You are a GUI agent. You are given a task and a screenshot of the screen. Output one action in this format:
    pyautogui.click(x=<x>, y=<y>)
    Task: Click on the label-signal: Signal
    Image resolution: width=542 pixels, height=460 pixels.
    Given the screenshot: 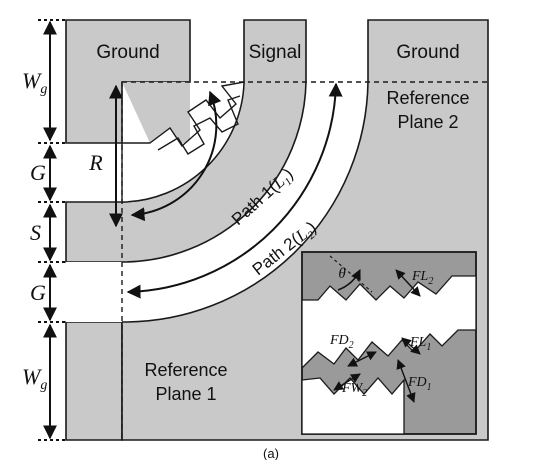 What is the action you would take?
    pyautogui.click(x=275, y=52)
    